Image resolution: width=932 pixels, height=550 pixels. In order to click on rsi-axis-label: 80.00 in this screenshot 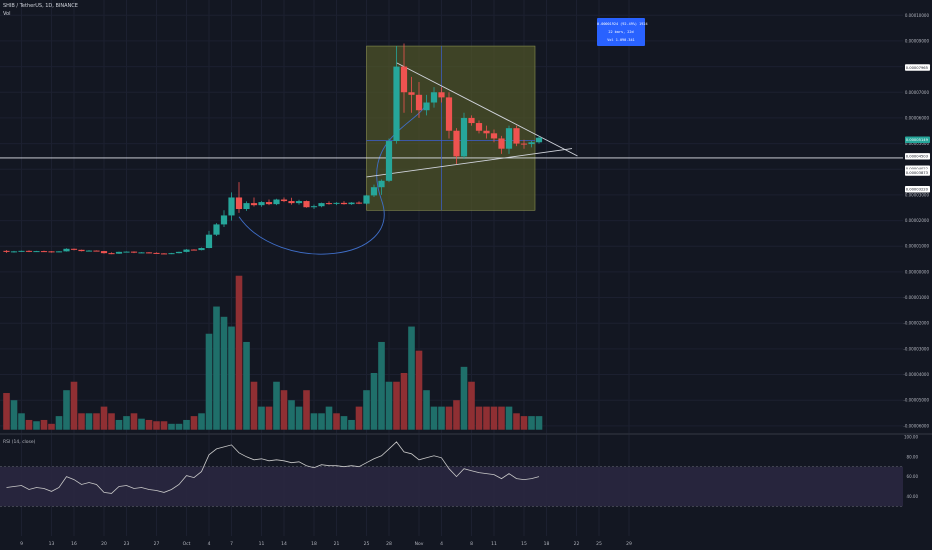, I will do `click(913, 456)`.